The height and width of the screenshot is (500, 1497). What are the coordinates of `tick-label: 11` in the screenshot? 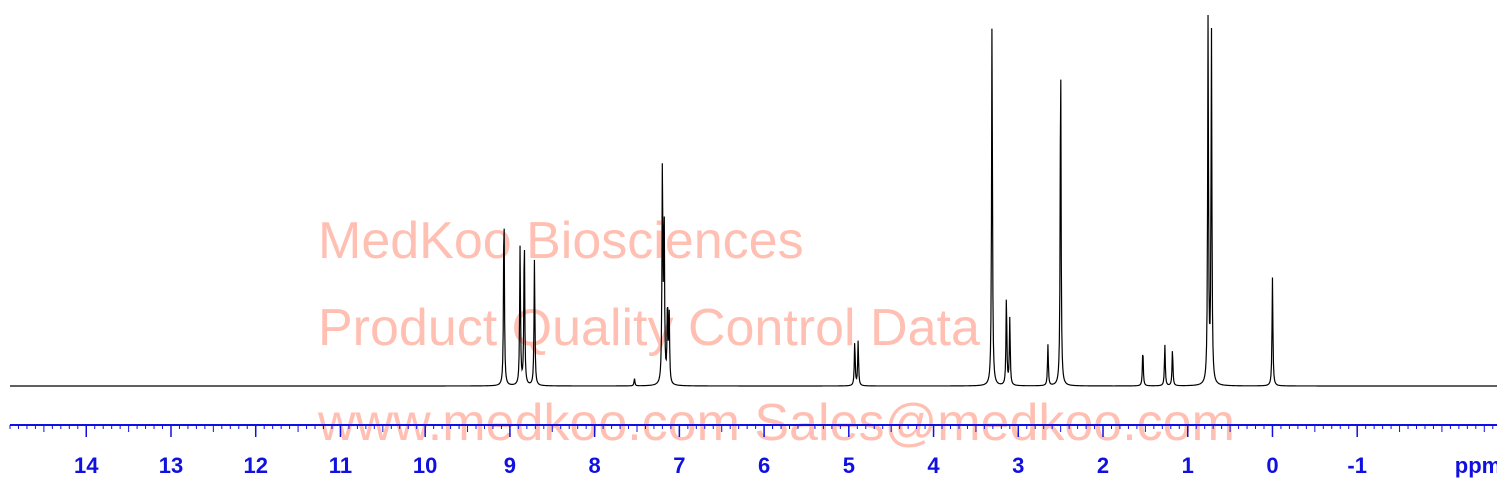 It's located at (340, 465).